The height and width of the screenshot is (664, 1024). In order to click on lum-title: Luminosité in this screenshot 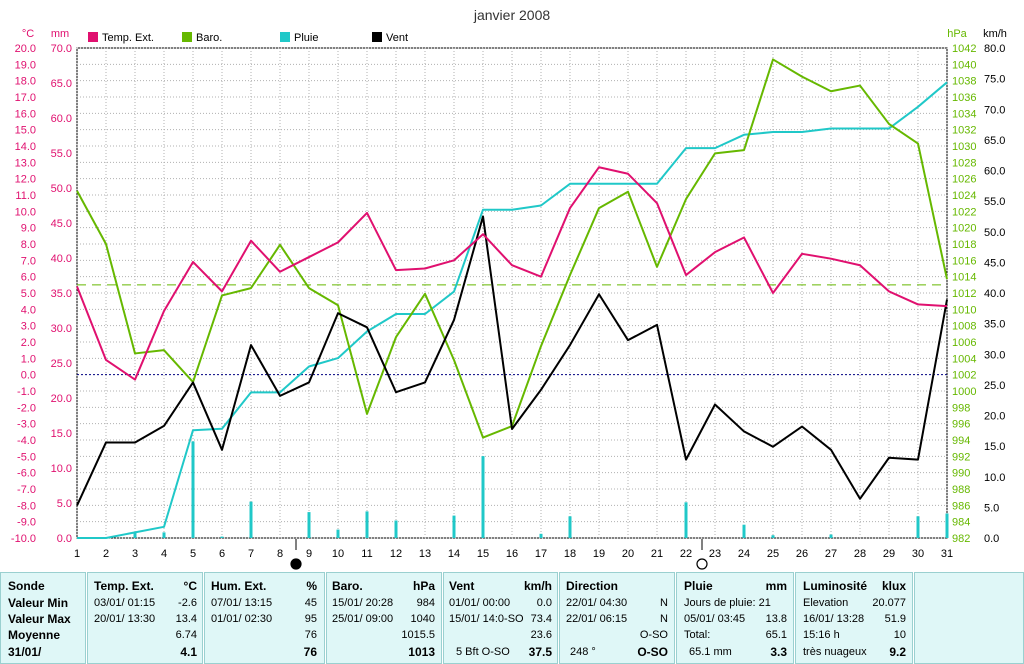, I will do `click(835, 586)`.